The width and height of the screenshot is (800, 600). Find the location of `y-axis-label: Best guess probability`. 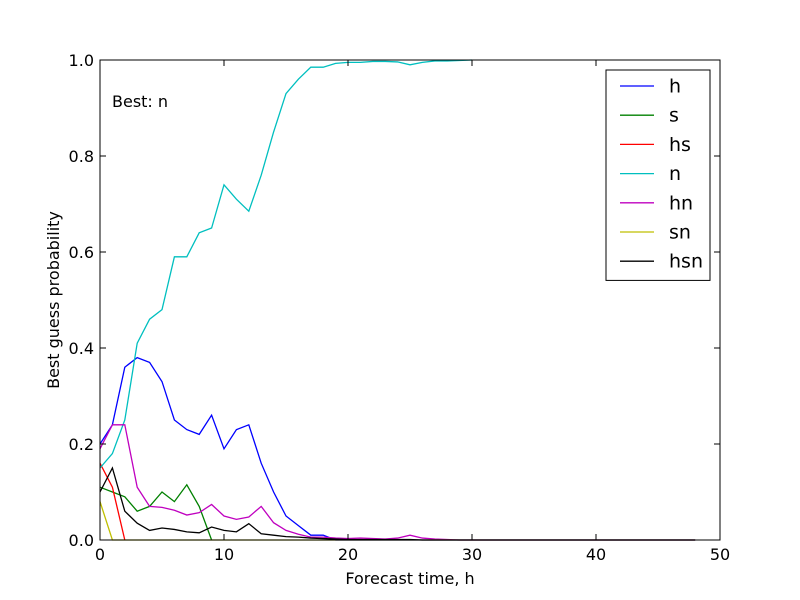

y-axis-label: Best guess probability is located at coordinates (53, 300).